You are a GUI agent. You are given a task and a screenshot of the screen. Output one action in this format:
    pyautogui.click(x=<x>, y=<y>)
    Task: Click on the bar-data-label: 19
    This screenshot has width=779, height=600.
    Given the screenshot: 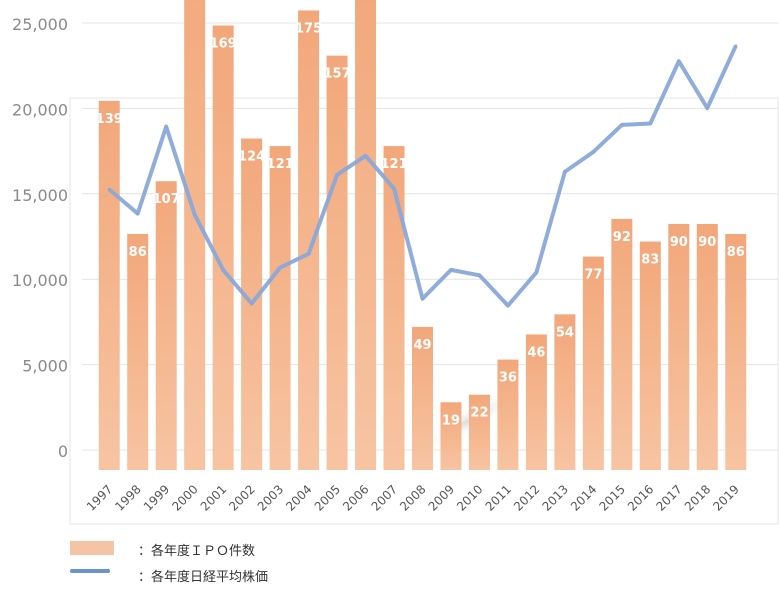 What is the action you would take?
    pyautogui.click(x=451, y=420)
    